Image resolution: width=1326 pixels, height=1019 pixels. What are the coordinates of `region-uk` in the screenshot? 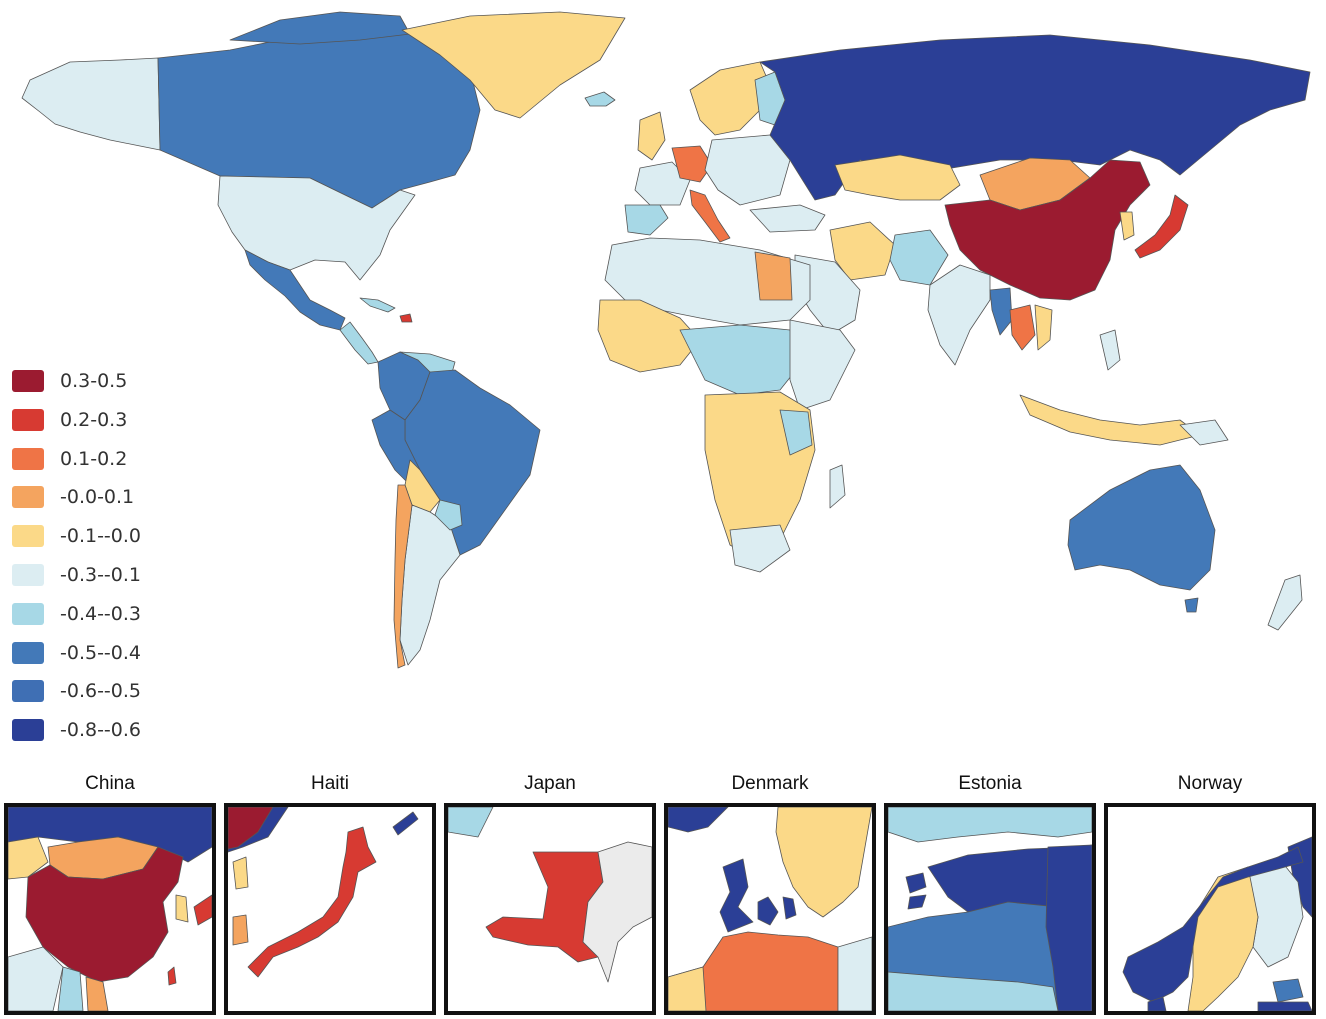 It's located at (651, 136).